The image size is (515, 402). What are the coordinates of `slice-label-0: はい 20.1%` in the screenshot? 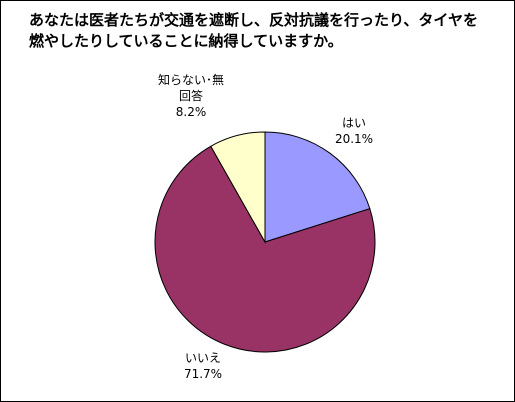 It's located at (354, 131).